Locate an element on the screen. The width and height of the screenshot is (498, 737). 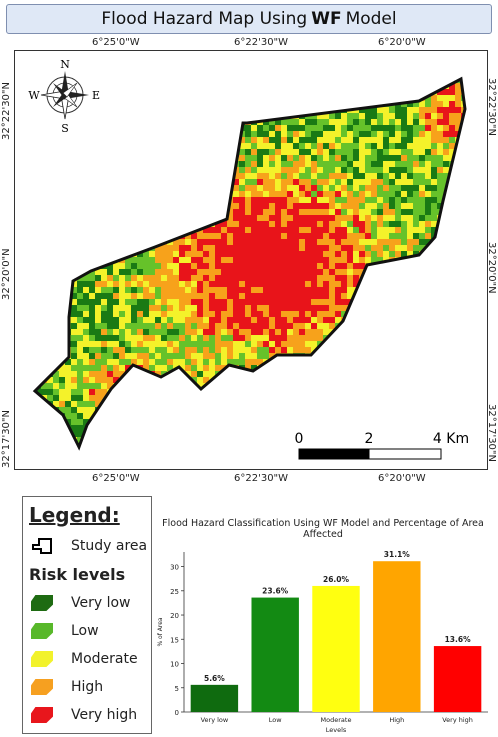
bar-value-label: 31.1% is located at coordinates (397, 554).